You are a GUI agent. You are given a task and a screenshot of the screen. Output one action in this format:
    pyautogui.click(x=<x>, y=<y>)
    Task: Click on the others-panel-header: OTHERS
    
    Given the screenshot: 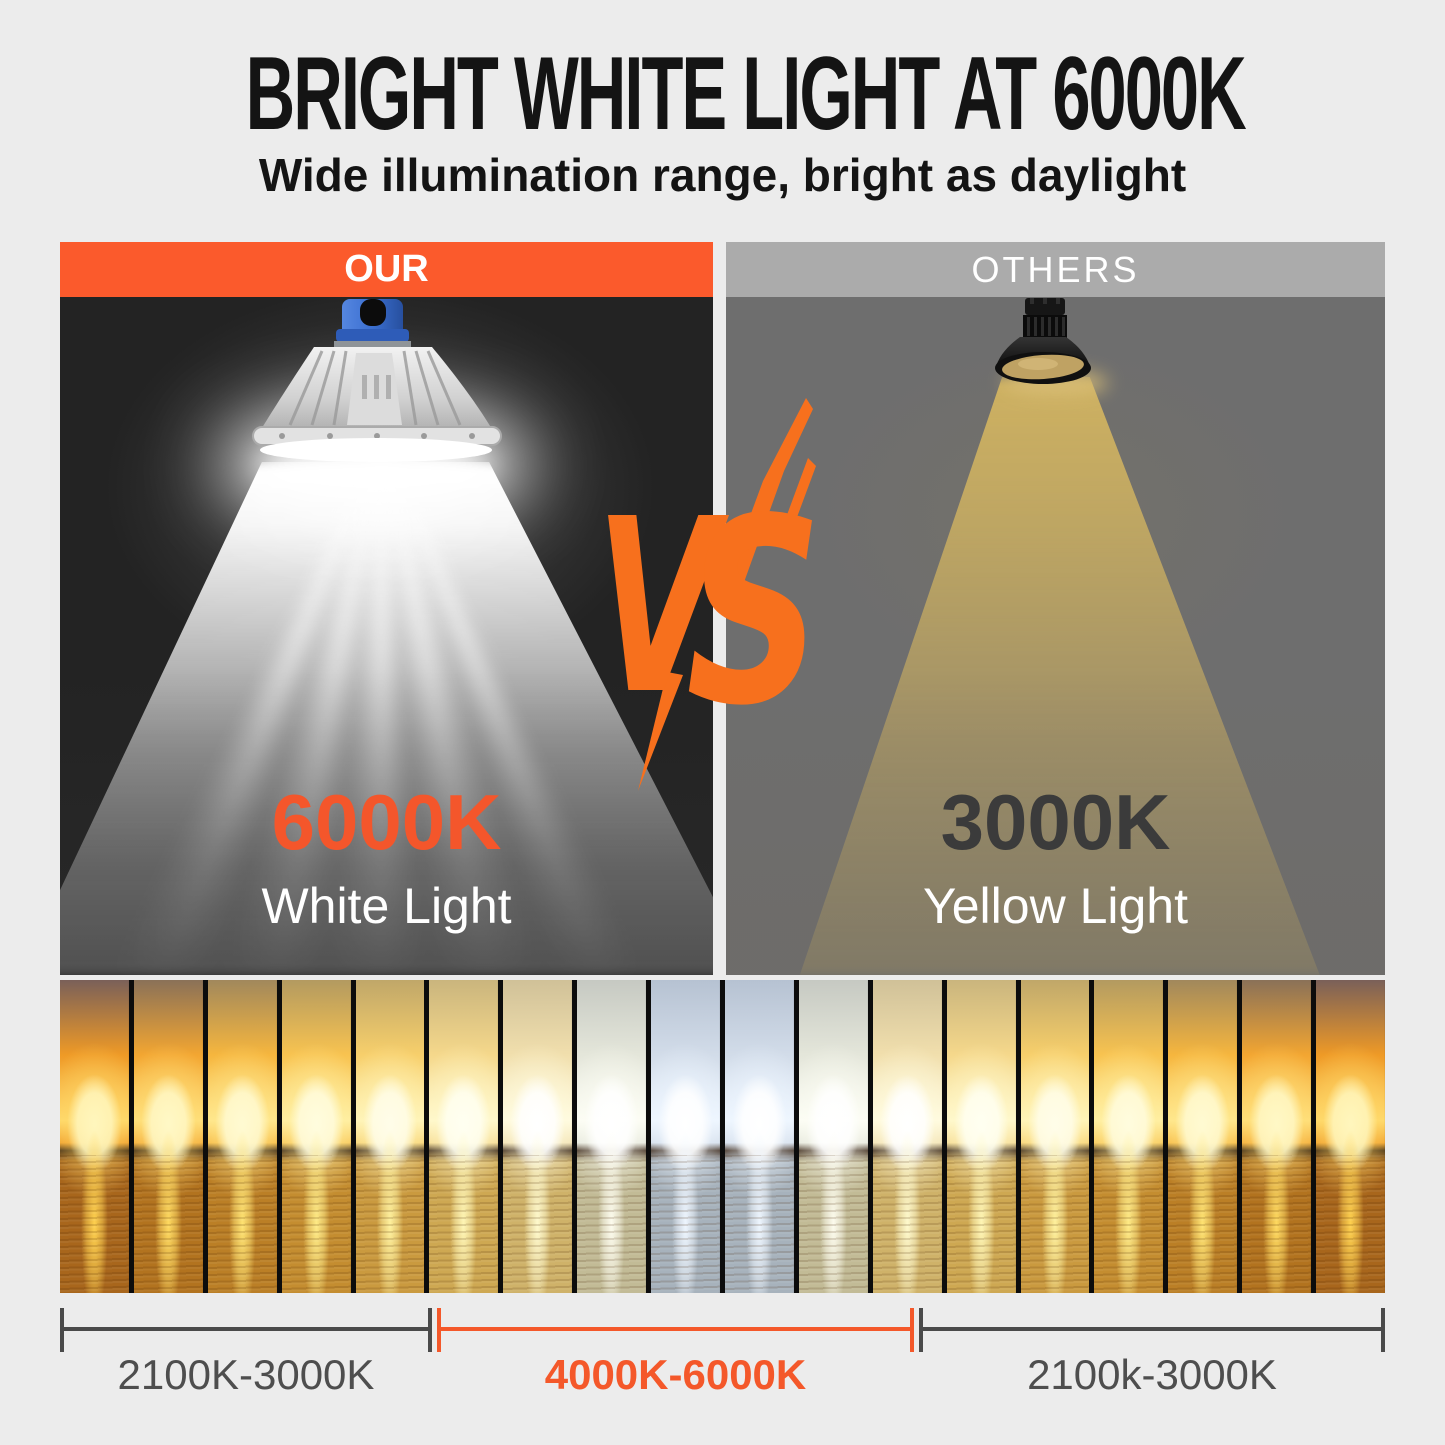 What is the action you would take?
    pyautogui.click(x=1055, y=269)
    